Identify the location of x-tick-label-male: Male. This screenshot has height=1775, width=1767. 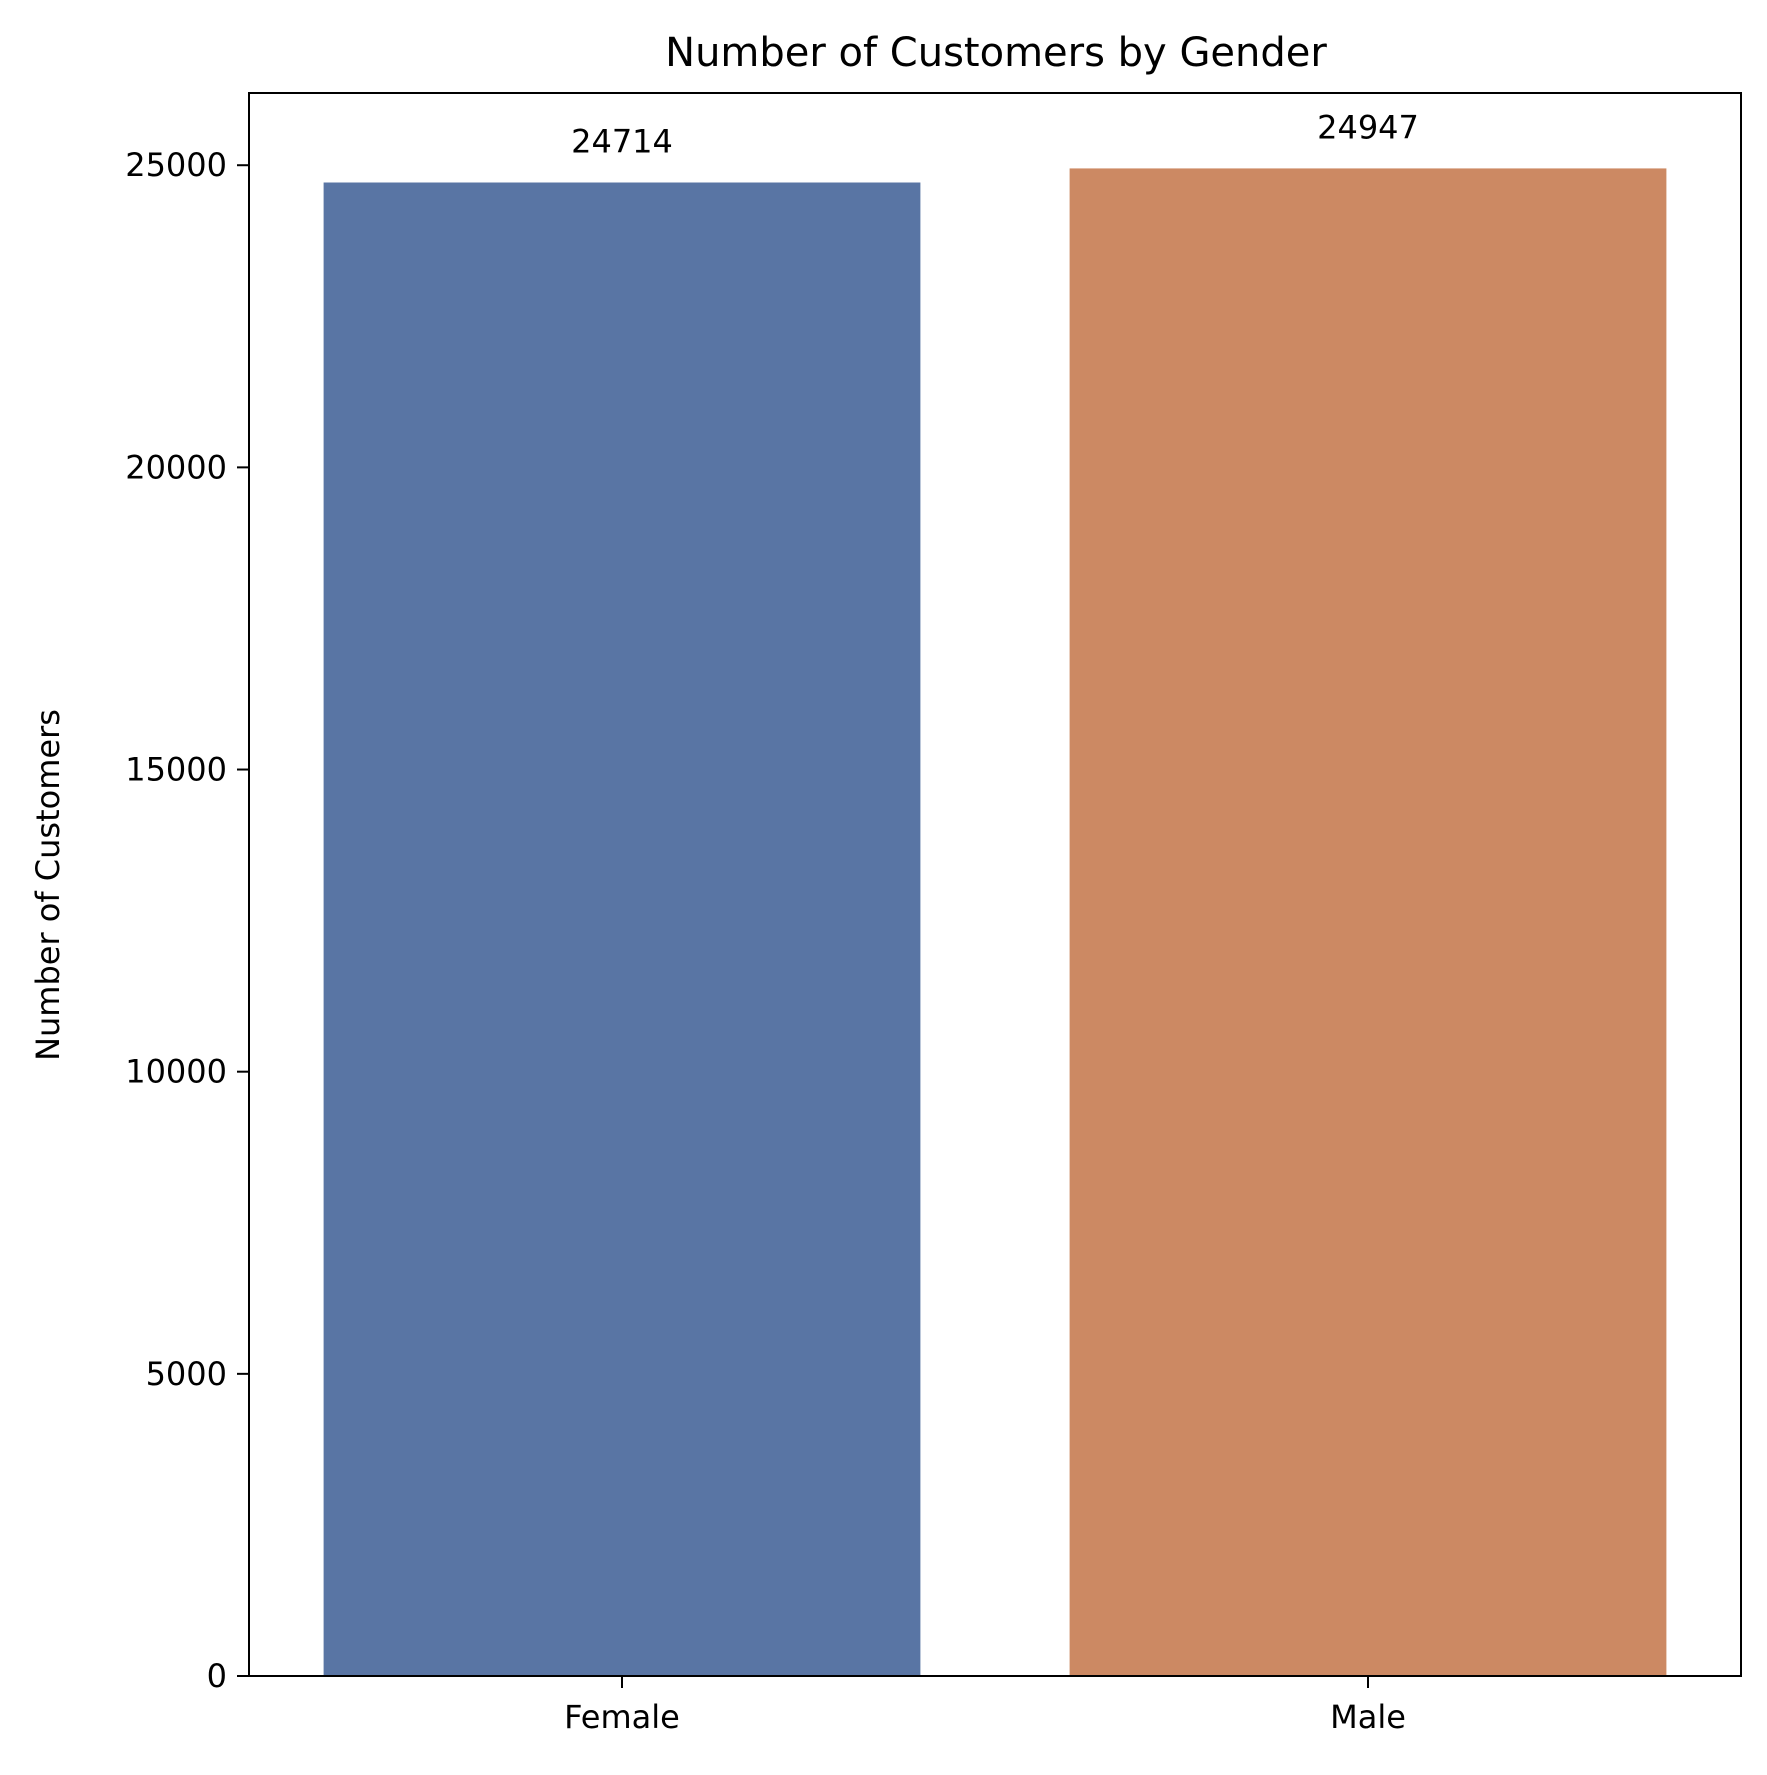
(1368, 1717).